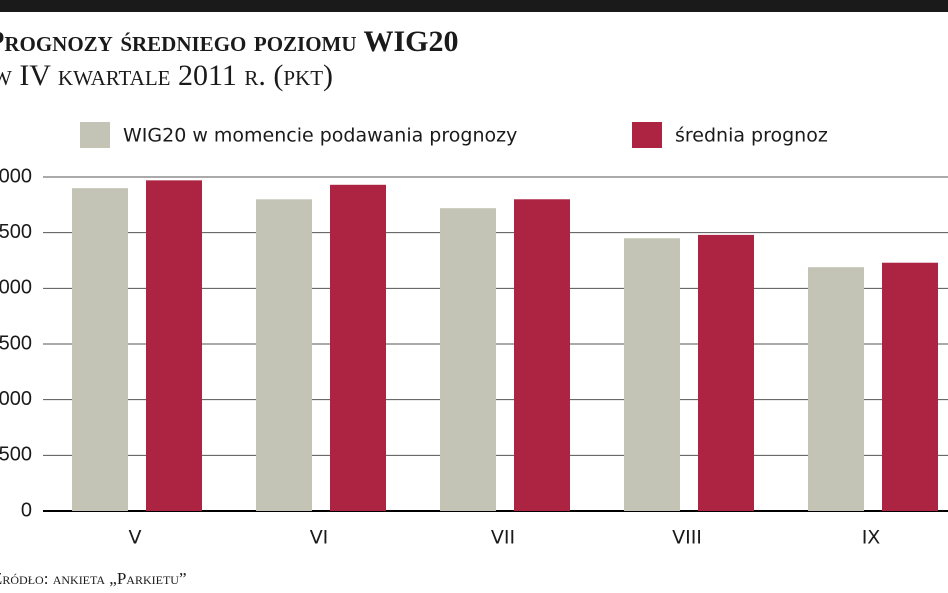  Describe the element at coordinates (751, 136) in the screenshot. I see `legend-label: średnia prognoz` at that location.